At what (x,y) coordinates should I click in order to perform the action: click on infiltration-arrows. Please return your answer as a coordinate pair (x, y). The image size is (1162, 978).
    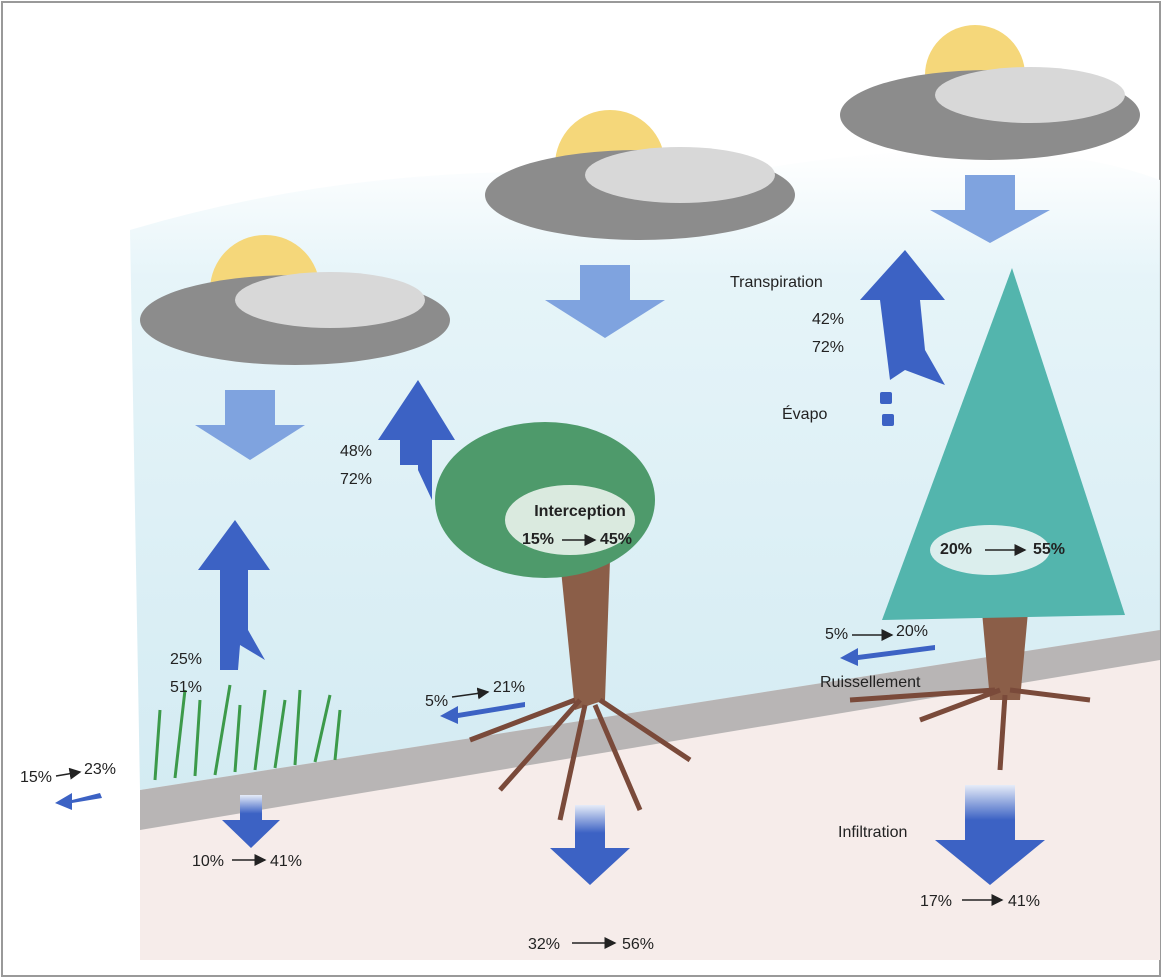
    Looking at the image, I should click on (633, 835).